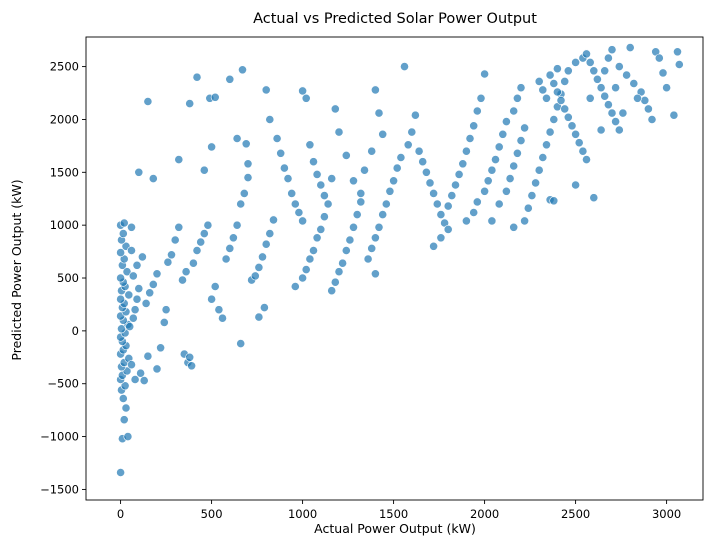 The width and height of the screenshot is (716, 547). What do you see at coordinates (120, 514) in the screenshot?
I see `x-tick-label: 0` at bounding box center [120, 514].